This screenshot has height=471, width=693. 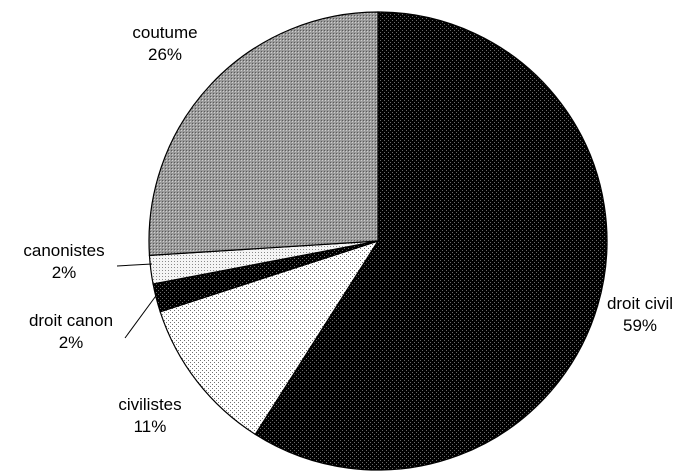 What do you see at coordinates (269, 337) in the screenshot?
I see `pie-slice-civilistes` at bounding box center [269, 337].